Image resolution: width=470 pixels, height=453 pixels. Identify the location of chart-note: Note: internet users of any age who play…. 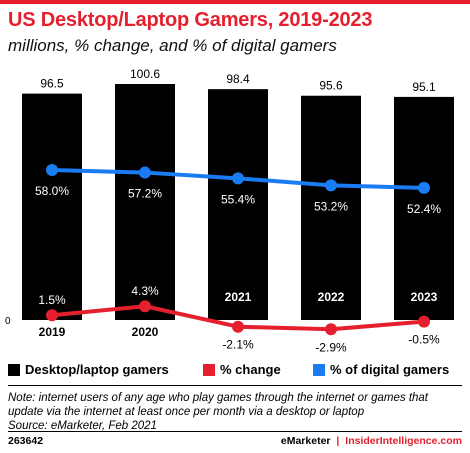
(236, 412).